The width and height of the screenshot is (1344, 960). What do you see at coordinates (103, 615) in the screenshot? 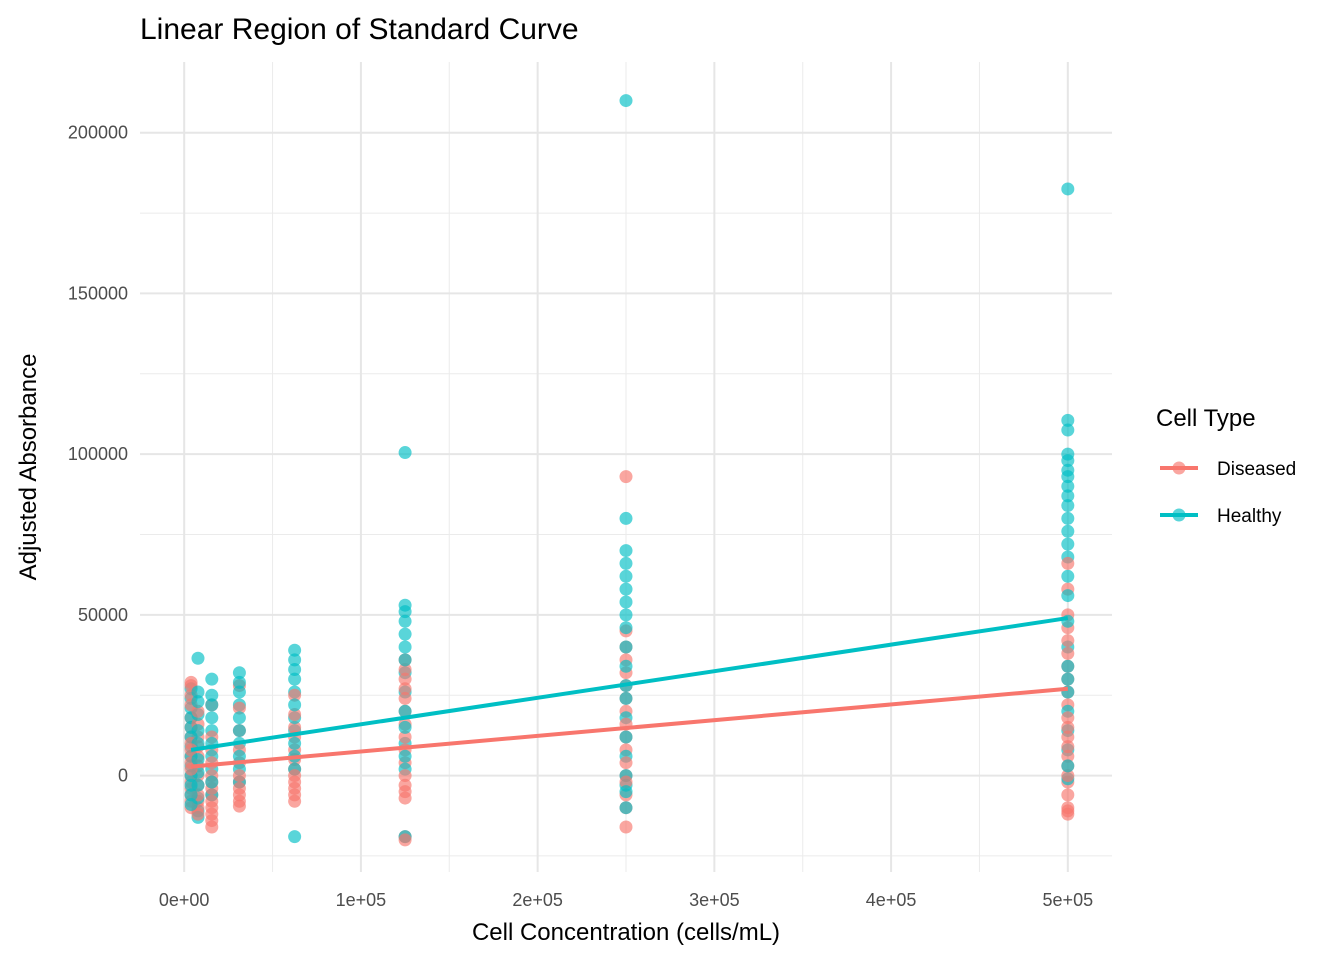
I see `y-tick-label: 50000` at bounding box center [103, 615].